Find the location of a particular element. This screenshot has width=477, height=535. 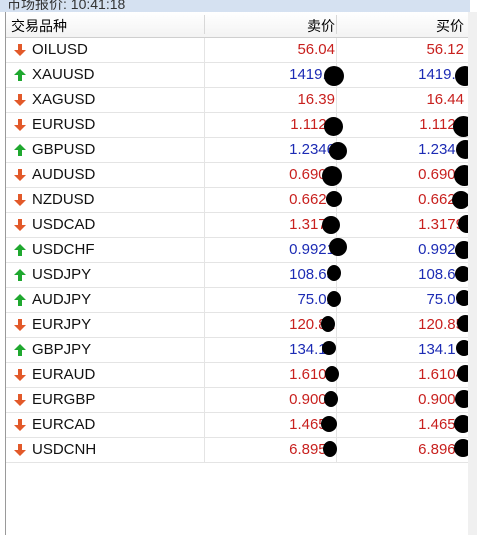

symbol-label: EURGBP is located at coordinates (64, 399).